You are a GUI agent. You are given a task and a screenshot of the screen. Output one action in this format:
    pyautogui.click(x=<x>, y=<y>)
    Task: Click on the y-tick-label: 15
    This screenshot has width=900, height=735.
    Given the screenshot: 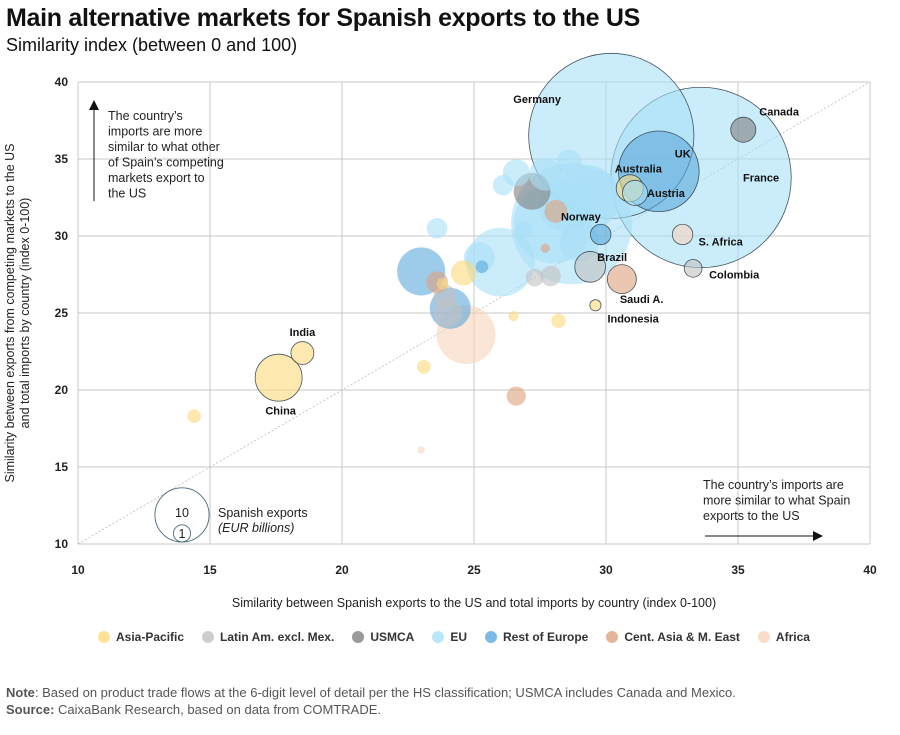 What is the action you would take?
    pyautogui.click(x=62, y=467)
    